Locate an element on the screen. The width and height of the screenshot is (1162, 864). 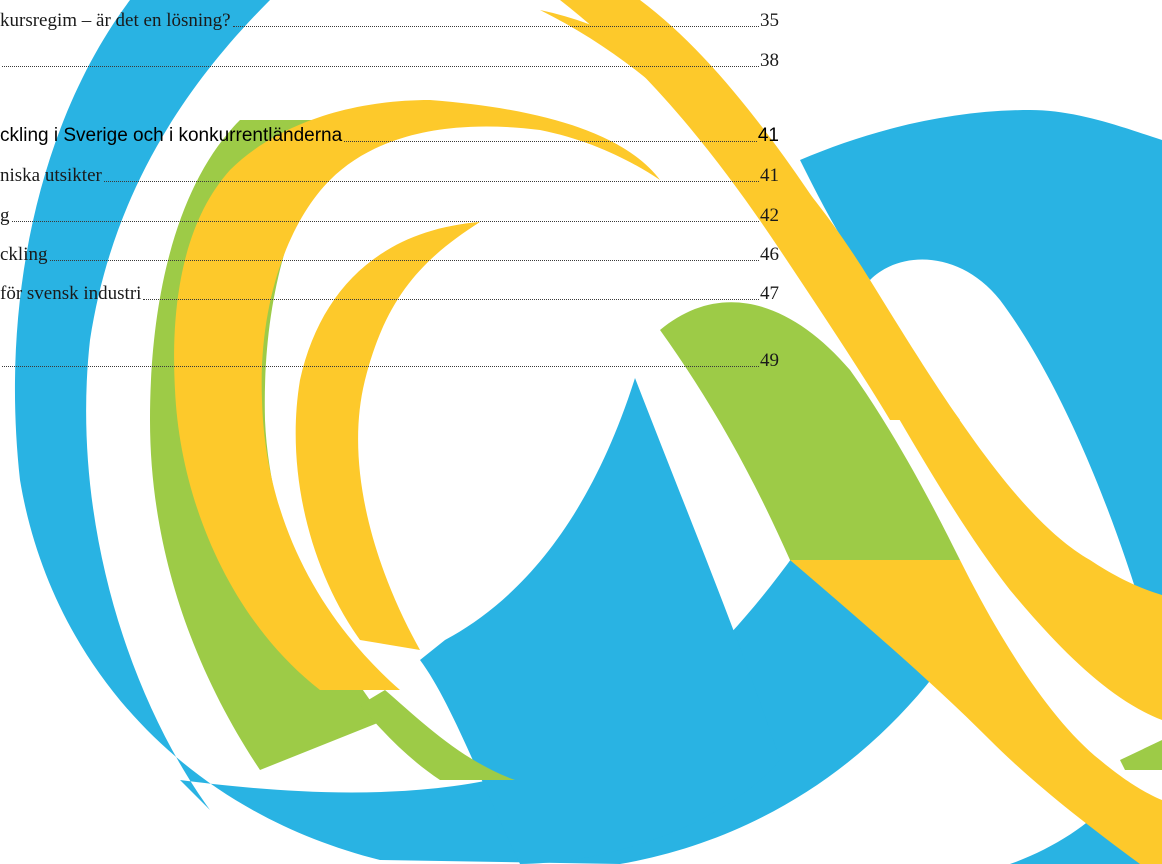
toc-entry-page-number: 35 is located at coordinates (769, 20).